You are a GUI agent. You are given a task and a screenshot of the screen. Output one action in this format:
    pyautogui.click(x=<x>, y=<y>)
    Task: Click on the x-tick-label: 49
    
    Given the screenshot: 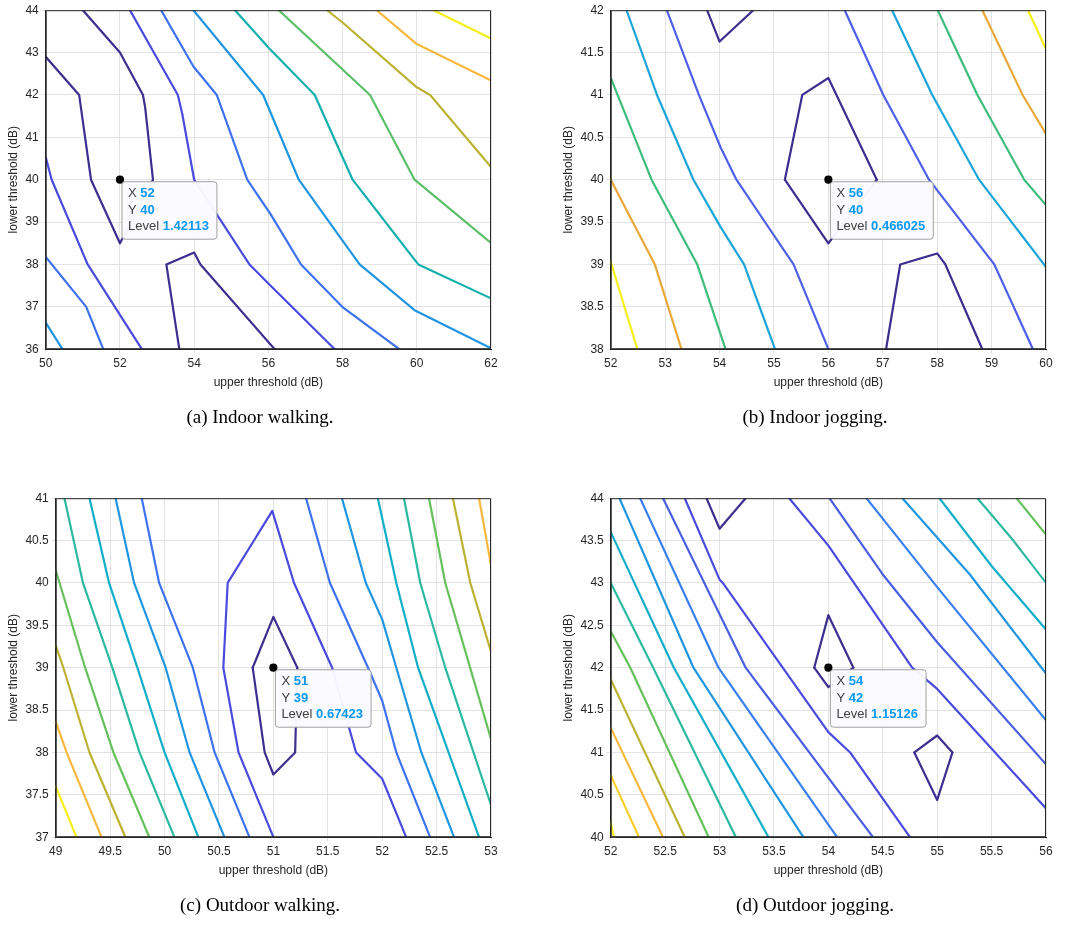 What is the action you would take?
    pyautogui.click(x=56, y=850)
    